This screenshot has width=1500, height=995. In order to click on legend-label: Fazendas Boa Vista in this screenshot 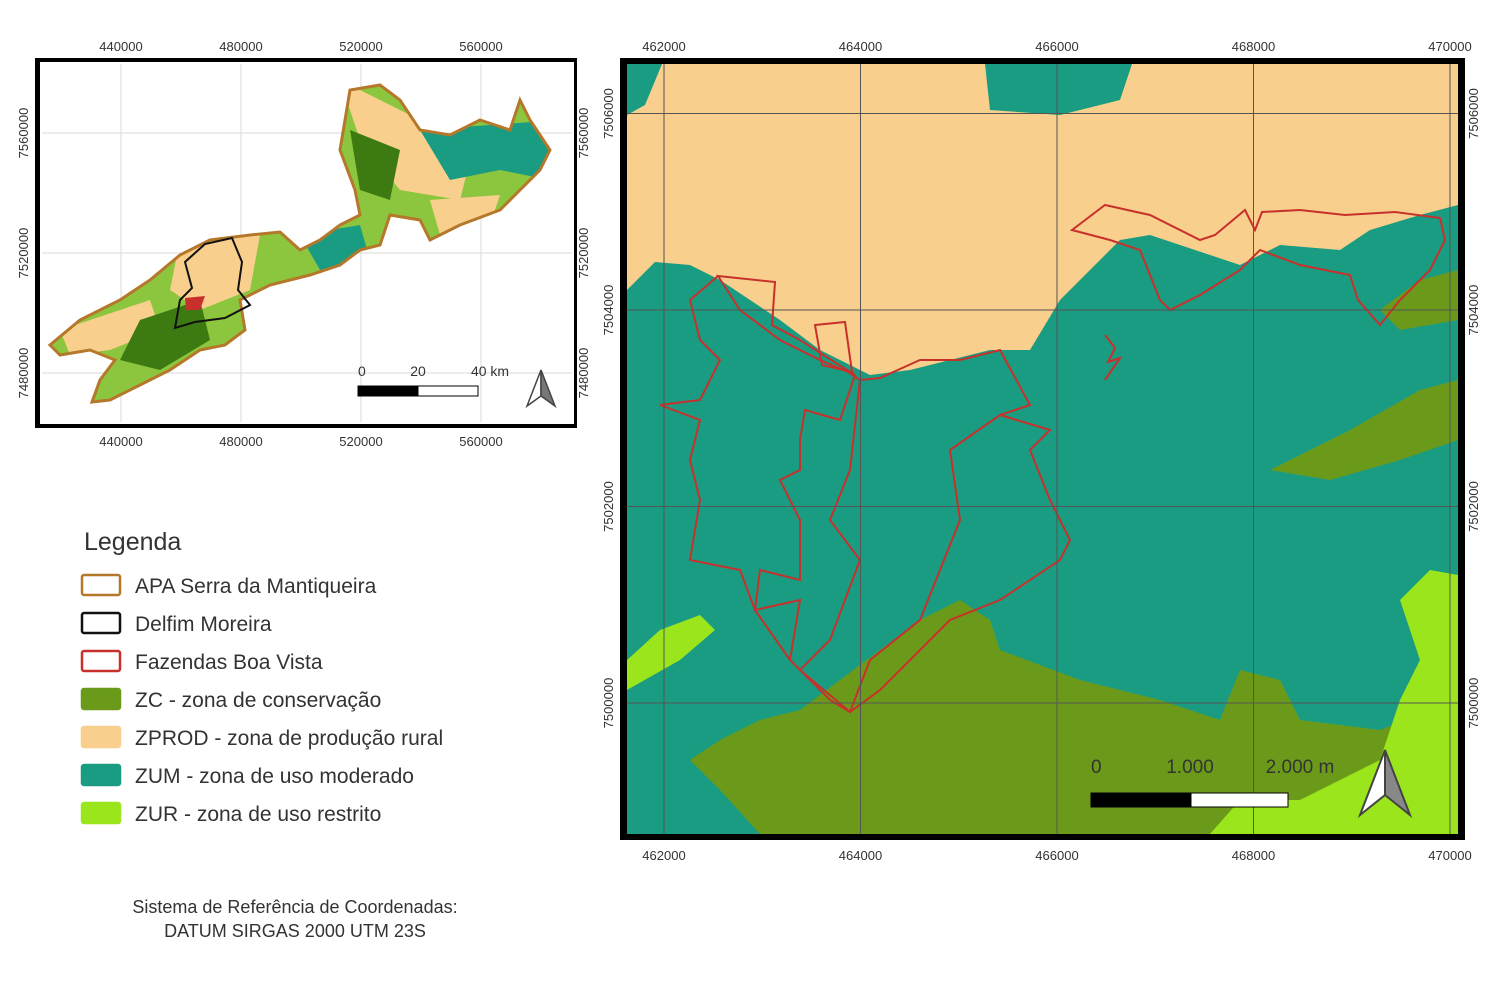, I will do `click(229, 662)`.